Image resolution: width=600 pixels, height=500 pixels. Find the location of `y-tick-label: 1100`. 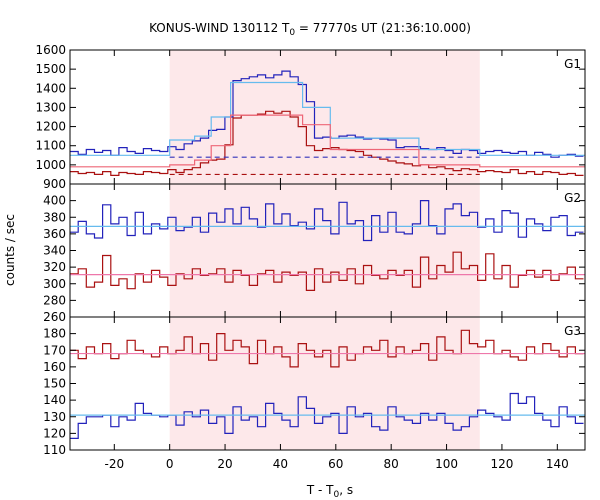

y-tick-label: 1100 is located at coordinates (50, 146).